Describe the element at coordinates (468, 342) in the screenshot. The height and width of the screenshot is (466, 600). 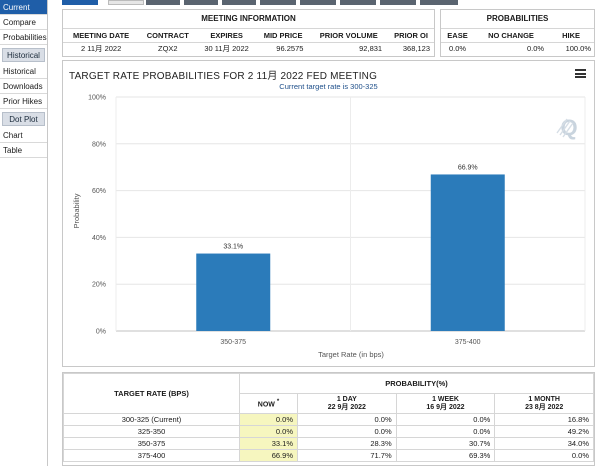
I see `x-tick-label: 375-400` at that location.